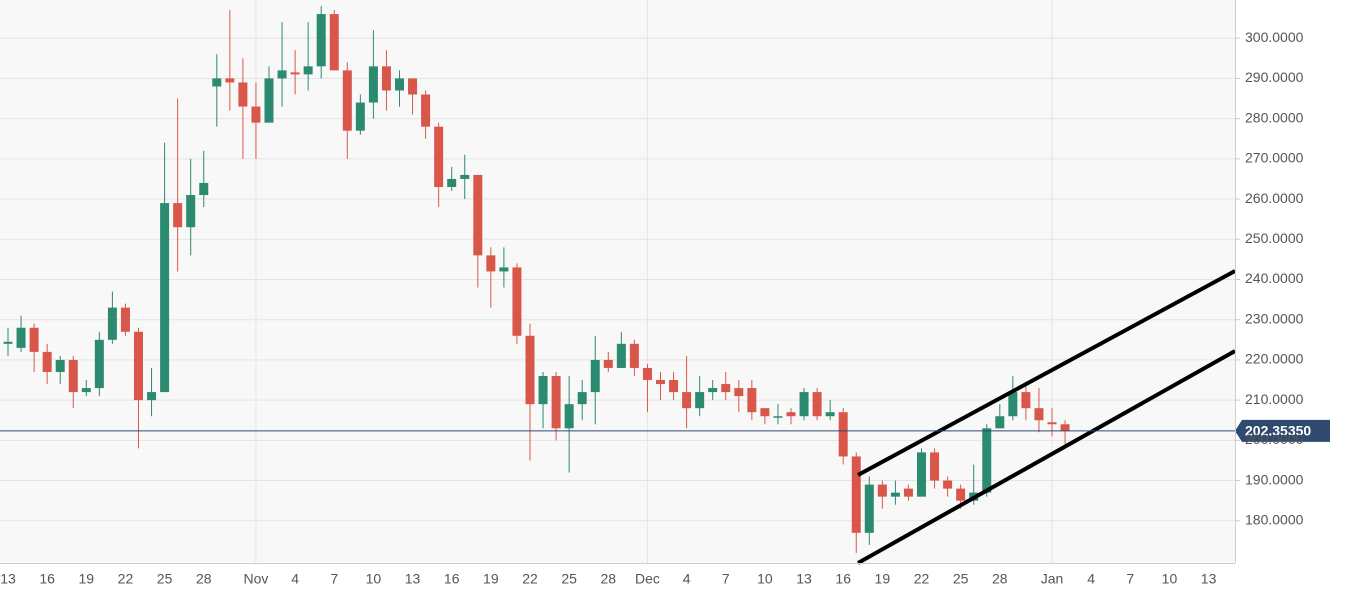 The image size is (1365, 593). Describe the element at coordinates (1052, 579) in the screenshot. I see `x-tick-label: Jan` at that location.